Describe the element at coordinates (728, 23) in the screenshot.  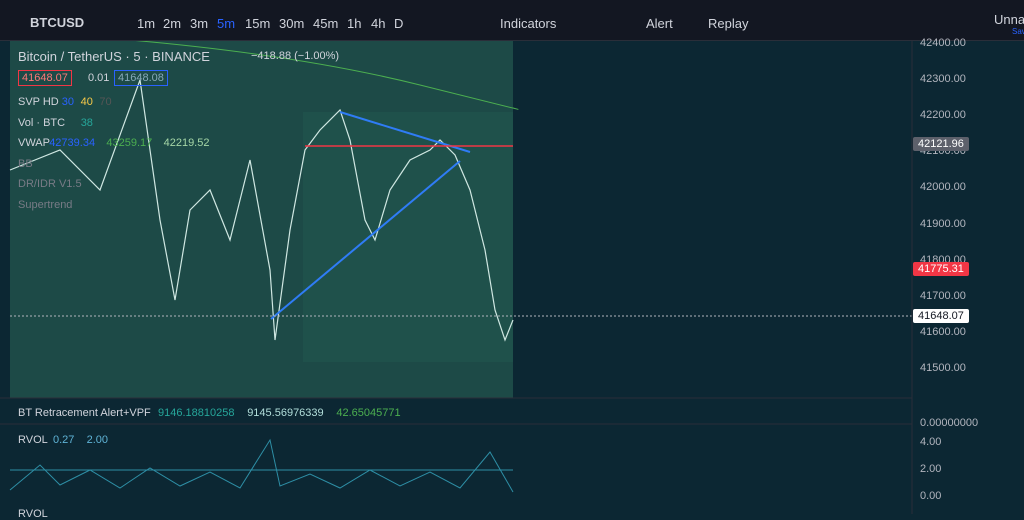
I see `replay-button: Replay` at that location.